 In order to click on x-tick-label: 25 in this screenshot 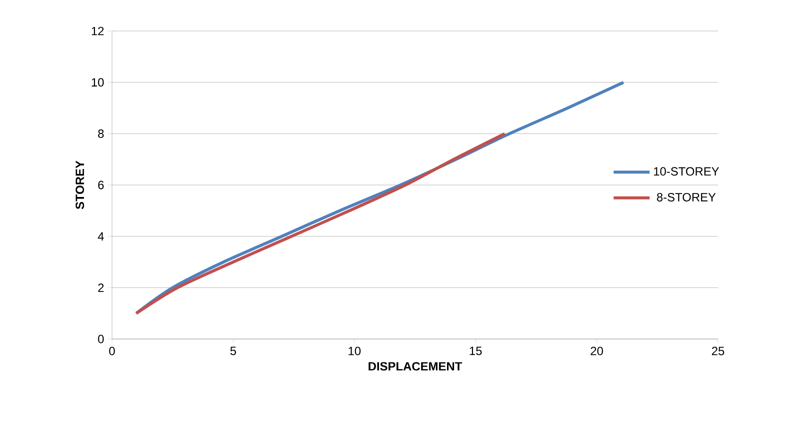, I will do `click(718, 351)`.